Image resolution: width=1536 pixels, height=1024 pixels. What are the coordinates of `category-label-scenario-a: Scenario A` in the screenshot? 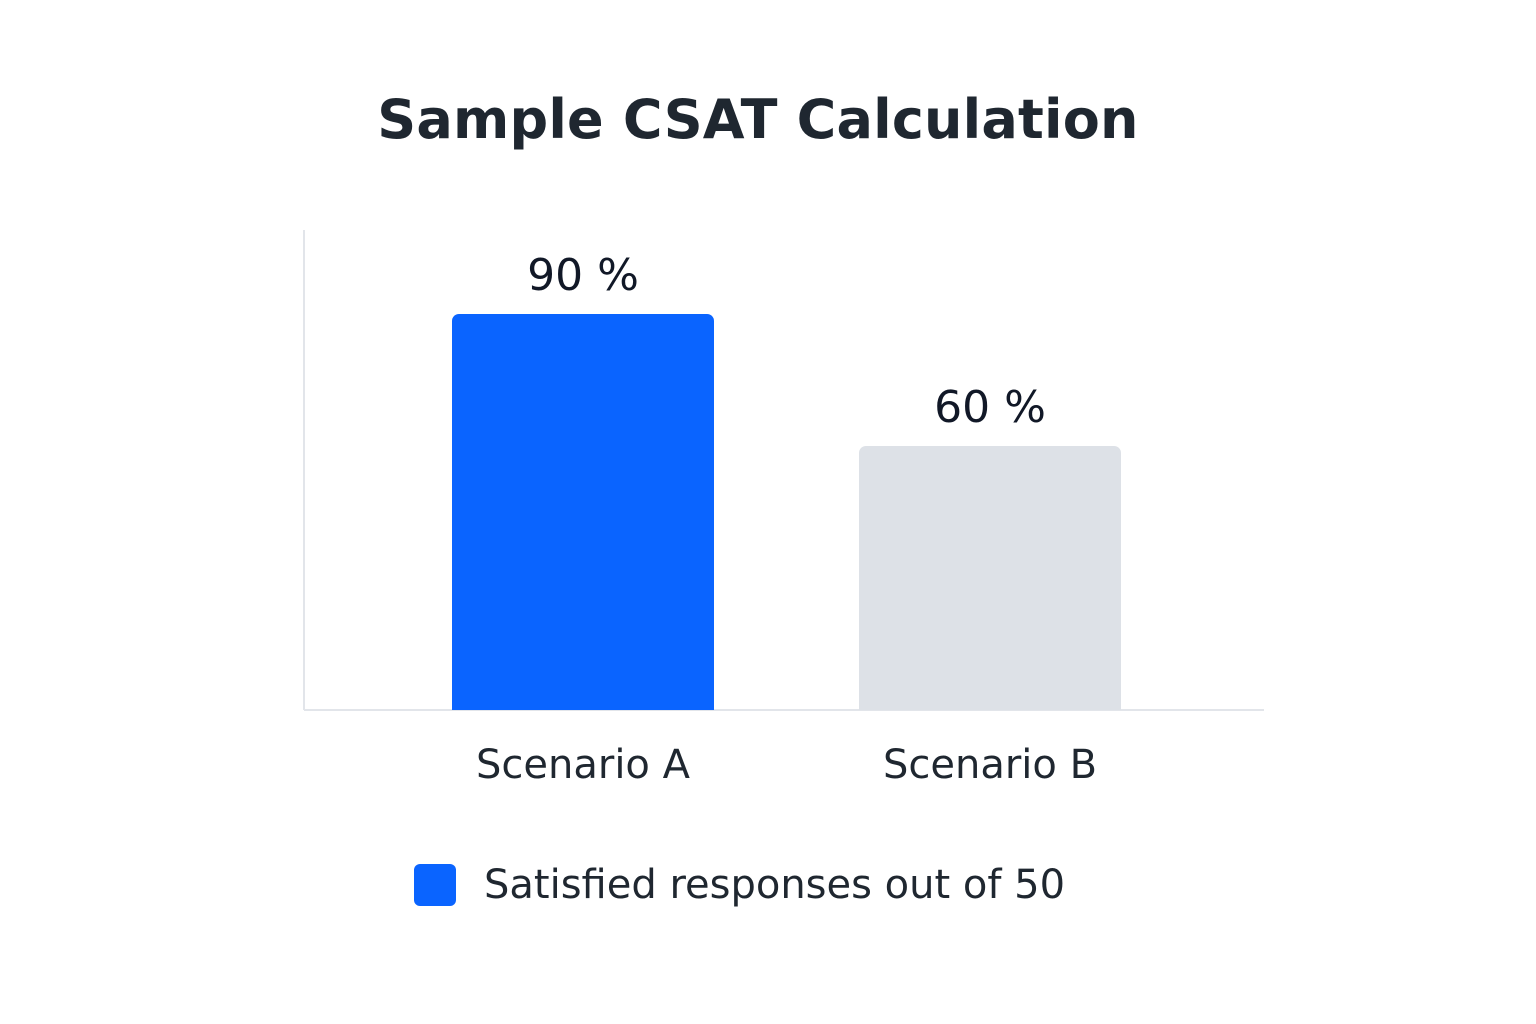 It's located at (583, 765).